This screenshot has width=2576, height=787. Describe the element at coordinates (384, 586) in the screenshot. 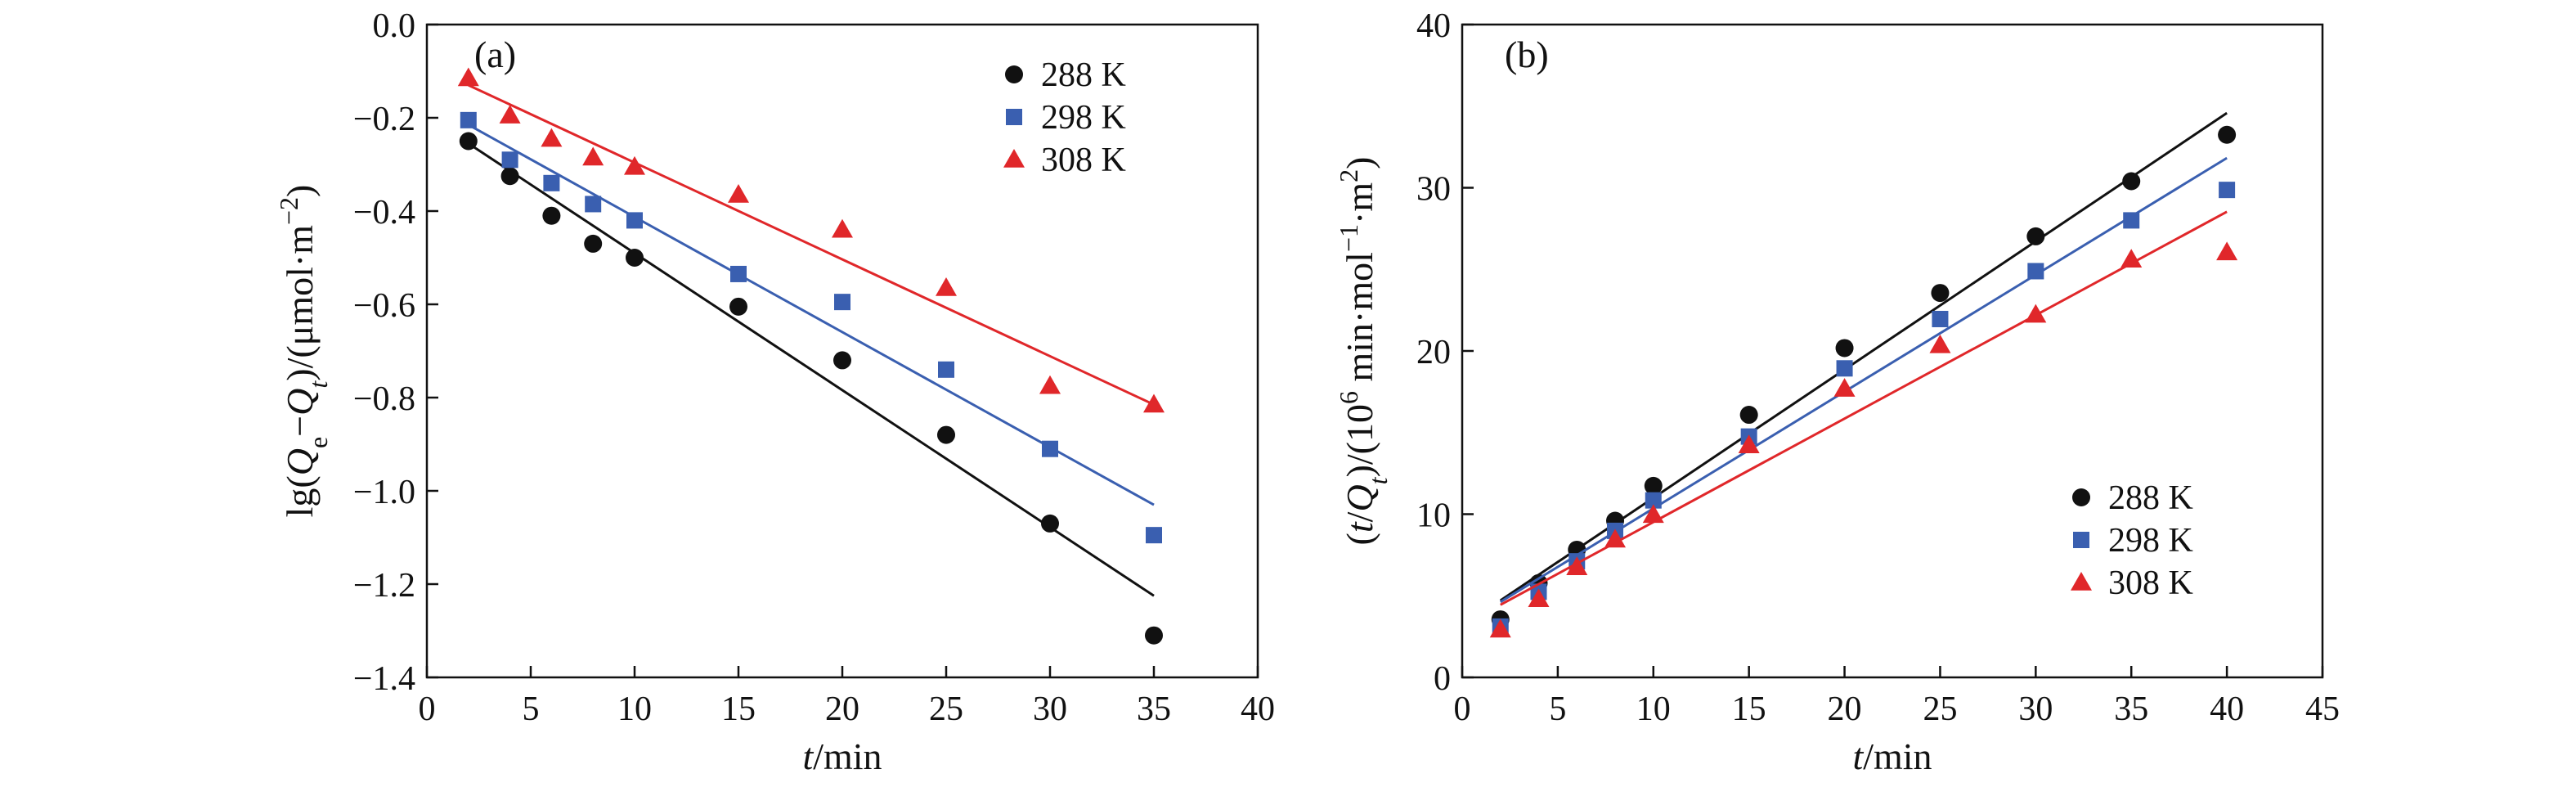

I see `y-tick-label: −1.2` at that location.